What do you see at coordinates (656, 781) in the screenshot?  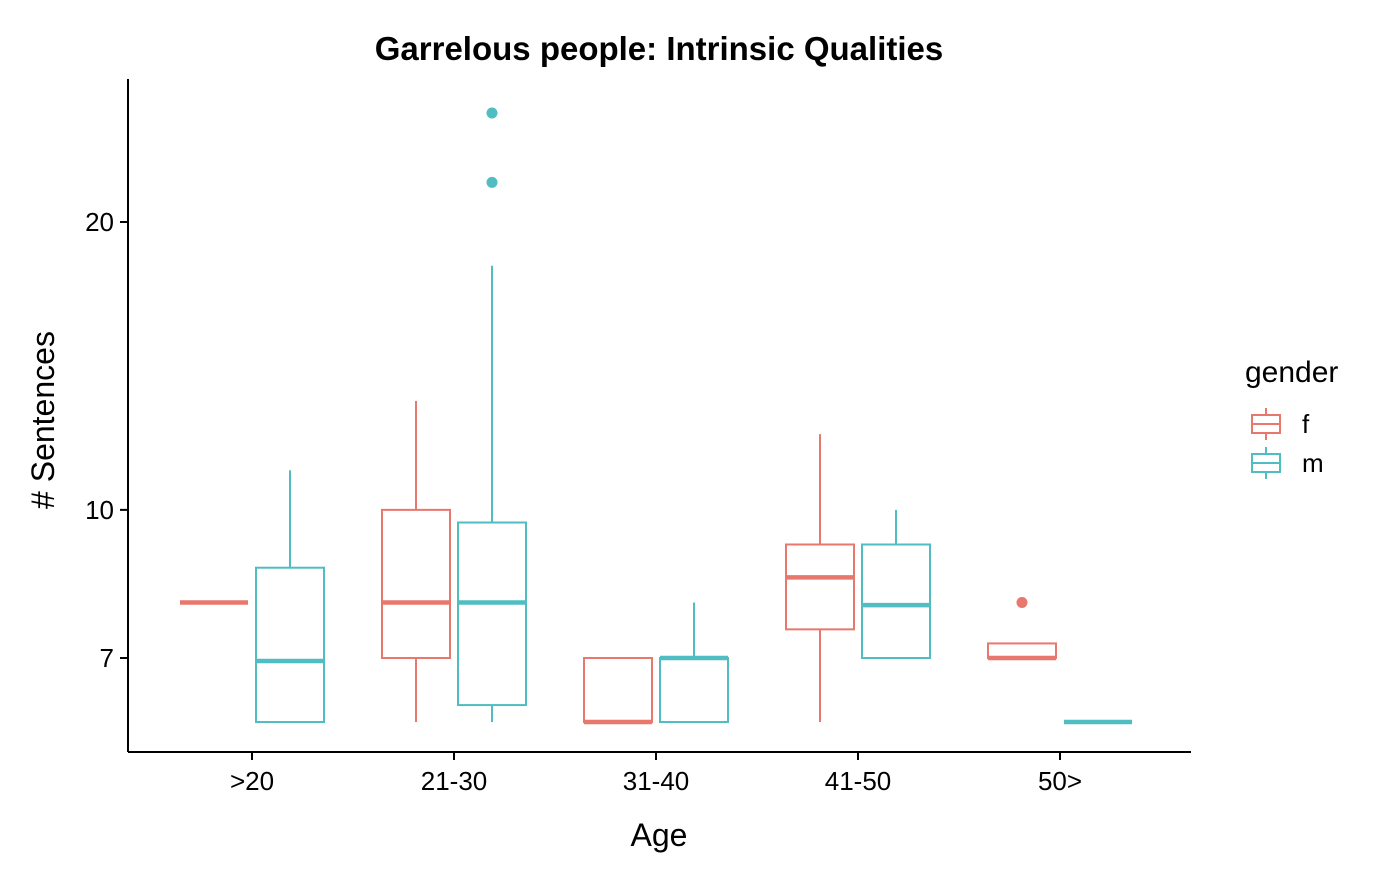 I see `x-tick-label: 31-40` at bounding box center [656, 781].